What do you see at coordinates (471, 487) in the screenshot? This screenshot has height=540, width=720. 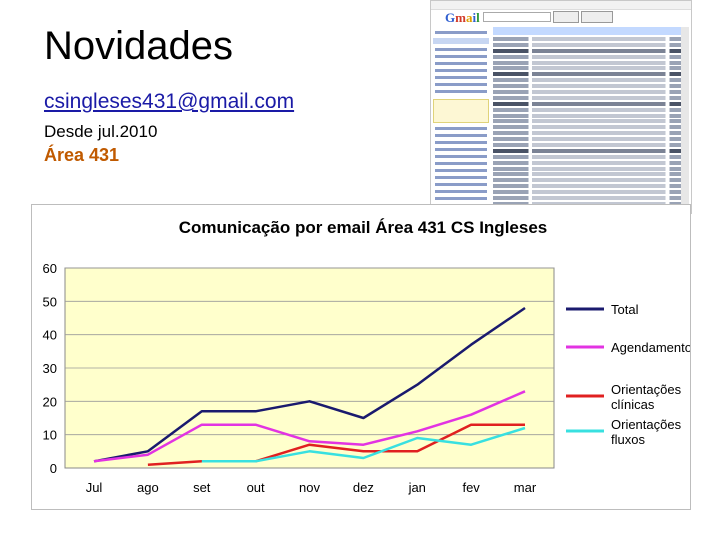 I see `x-tick-label: fev` at bounding box center [471, 487].